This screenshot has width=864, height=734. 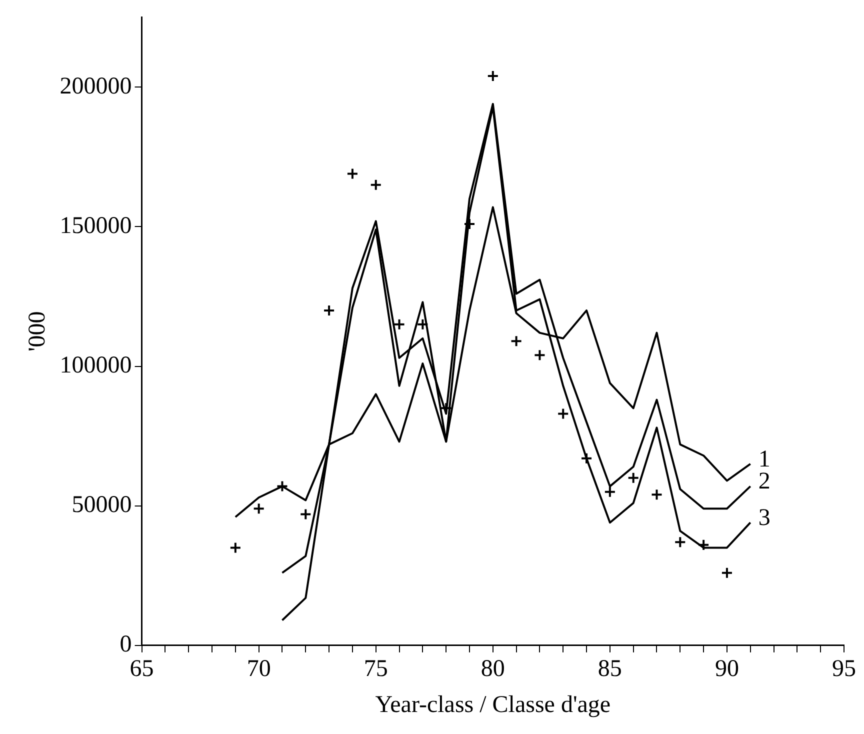 What do you see at coordinates (142, 669) in the screenshot?
I see `x-tick-label: 65` at bounding box center [142, 669].